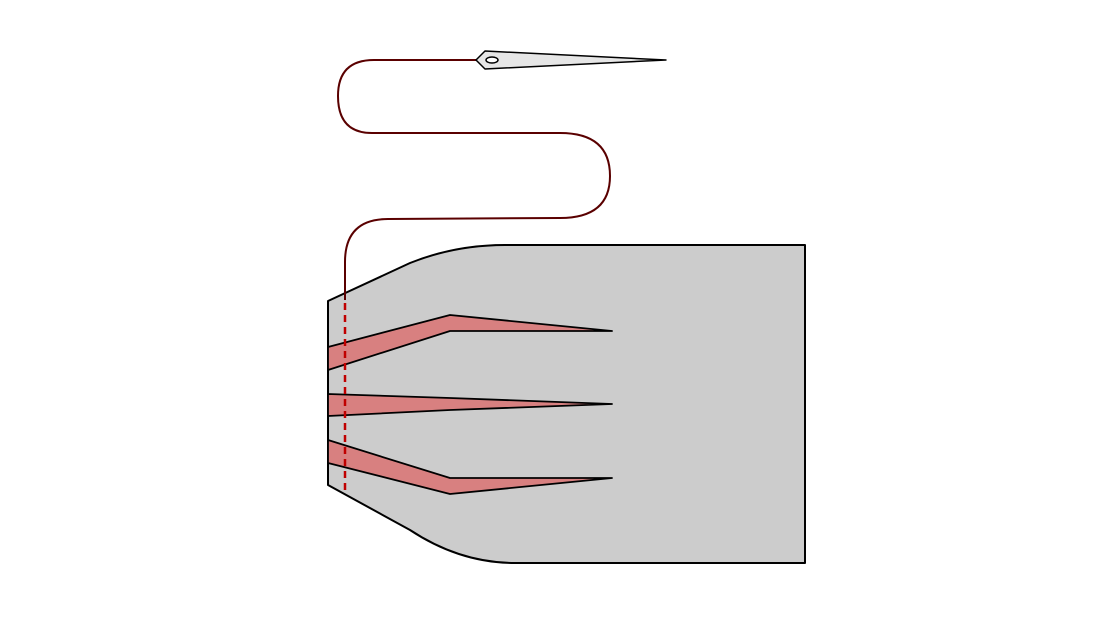 This screenshot has width=1100, height=624. I want to click on thread, so click(474, 179).